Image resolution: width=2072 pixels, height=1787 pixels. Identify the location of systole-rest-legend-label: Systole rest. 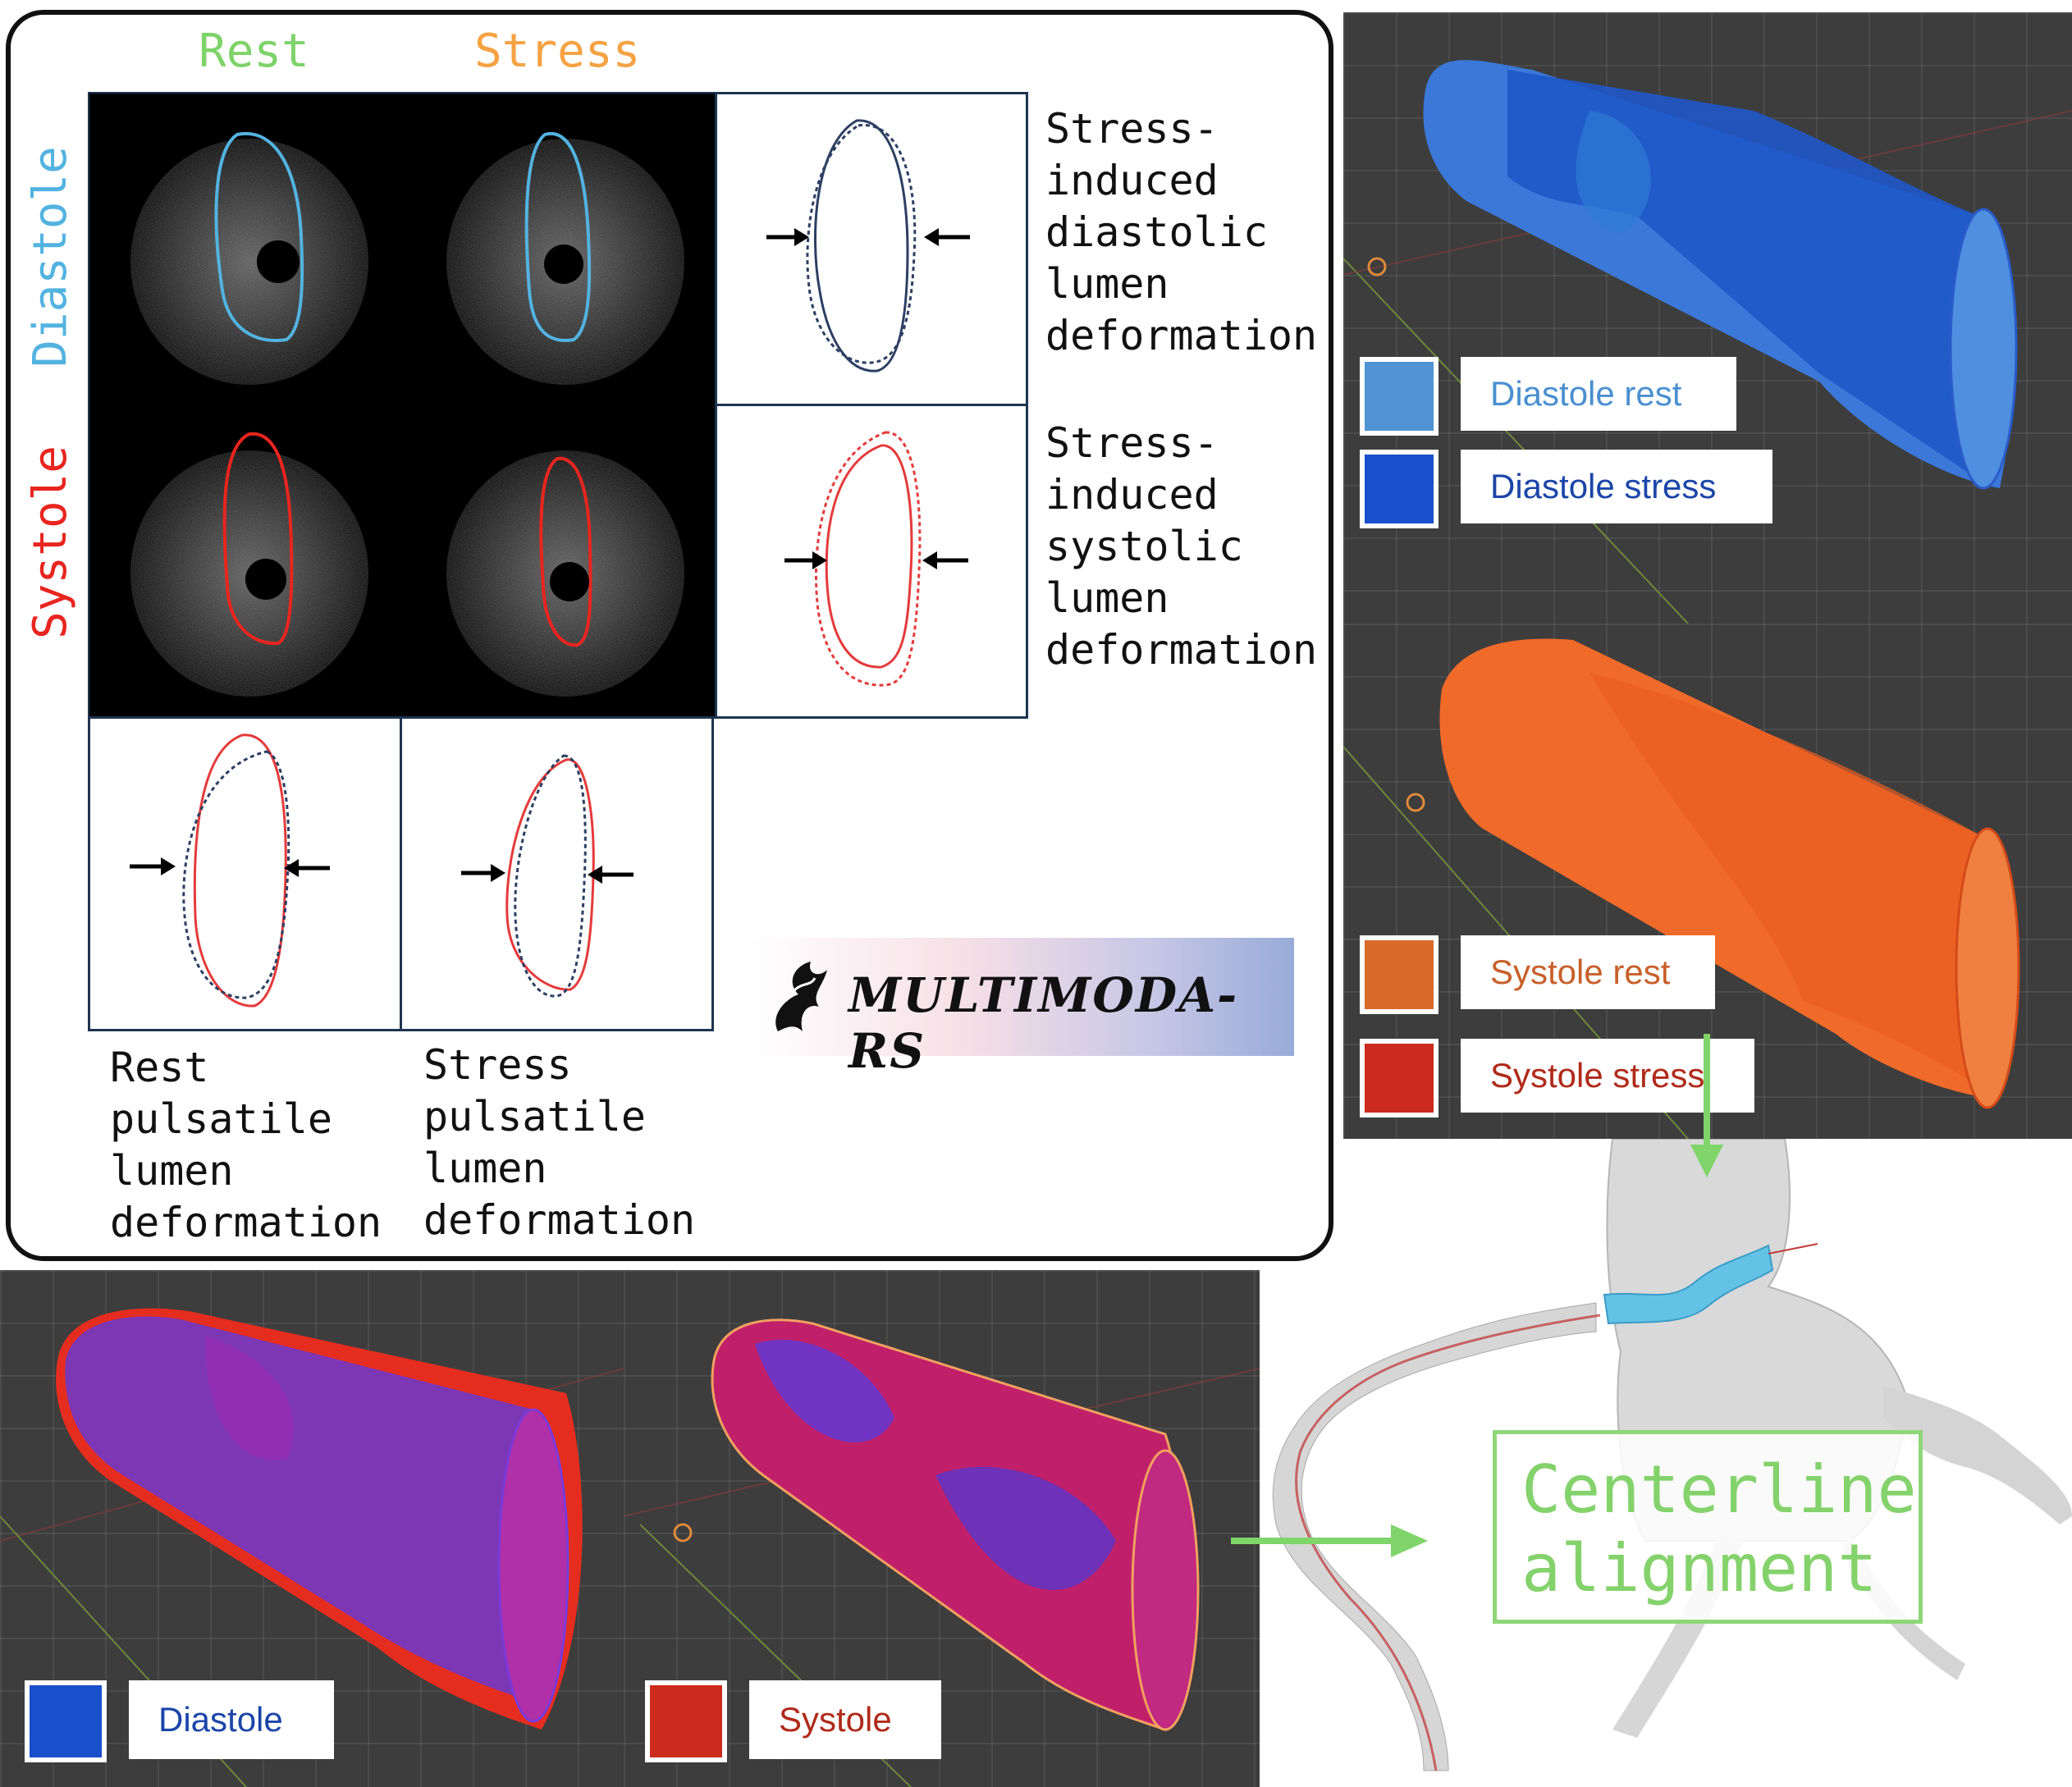
(1588, 972).